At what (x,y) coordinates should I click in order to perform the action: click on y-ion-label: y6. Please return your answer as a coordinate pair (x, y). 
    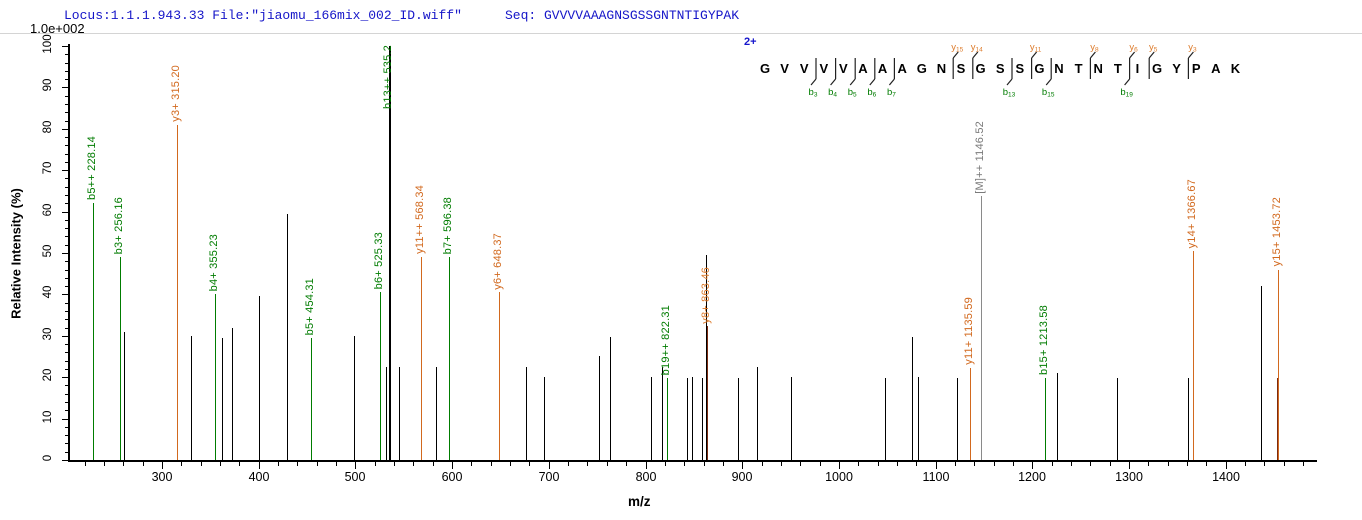
    Looking at the image, I should click on (1133, 48).